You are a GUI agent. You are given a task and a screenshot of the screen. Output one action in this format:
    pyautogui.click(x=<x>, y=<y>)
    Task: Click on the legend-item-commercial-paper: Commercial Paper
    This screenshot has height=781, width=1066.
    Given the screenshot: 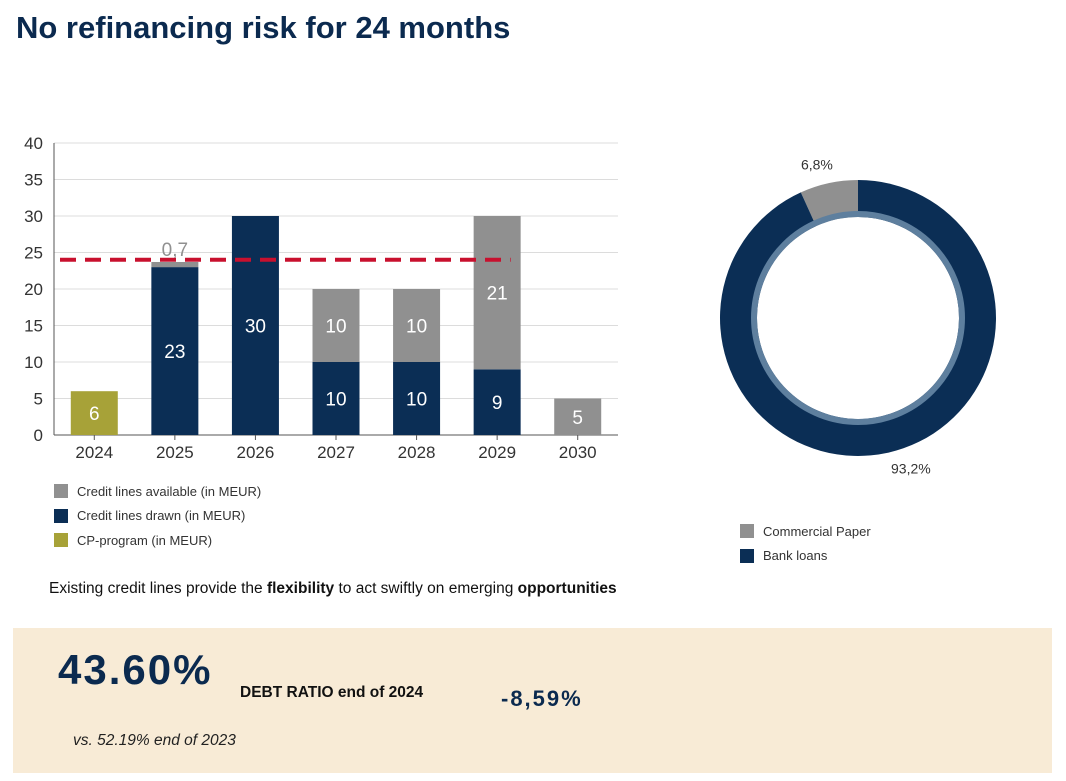 What is the action you would take?
    pyautogui.click(x=805, y=531)
    